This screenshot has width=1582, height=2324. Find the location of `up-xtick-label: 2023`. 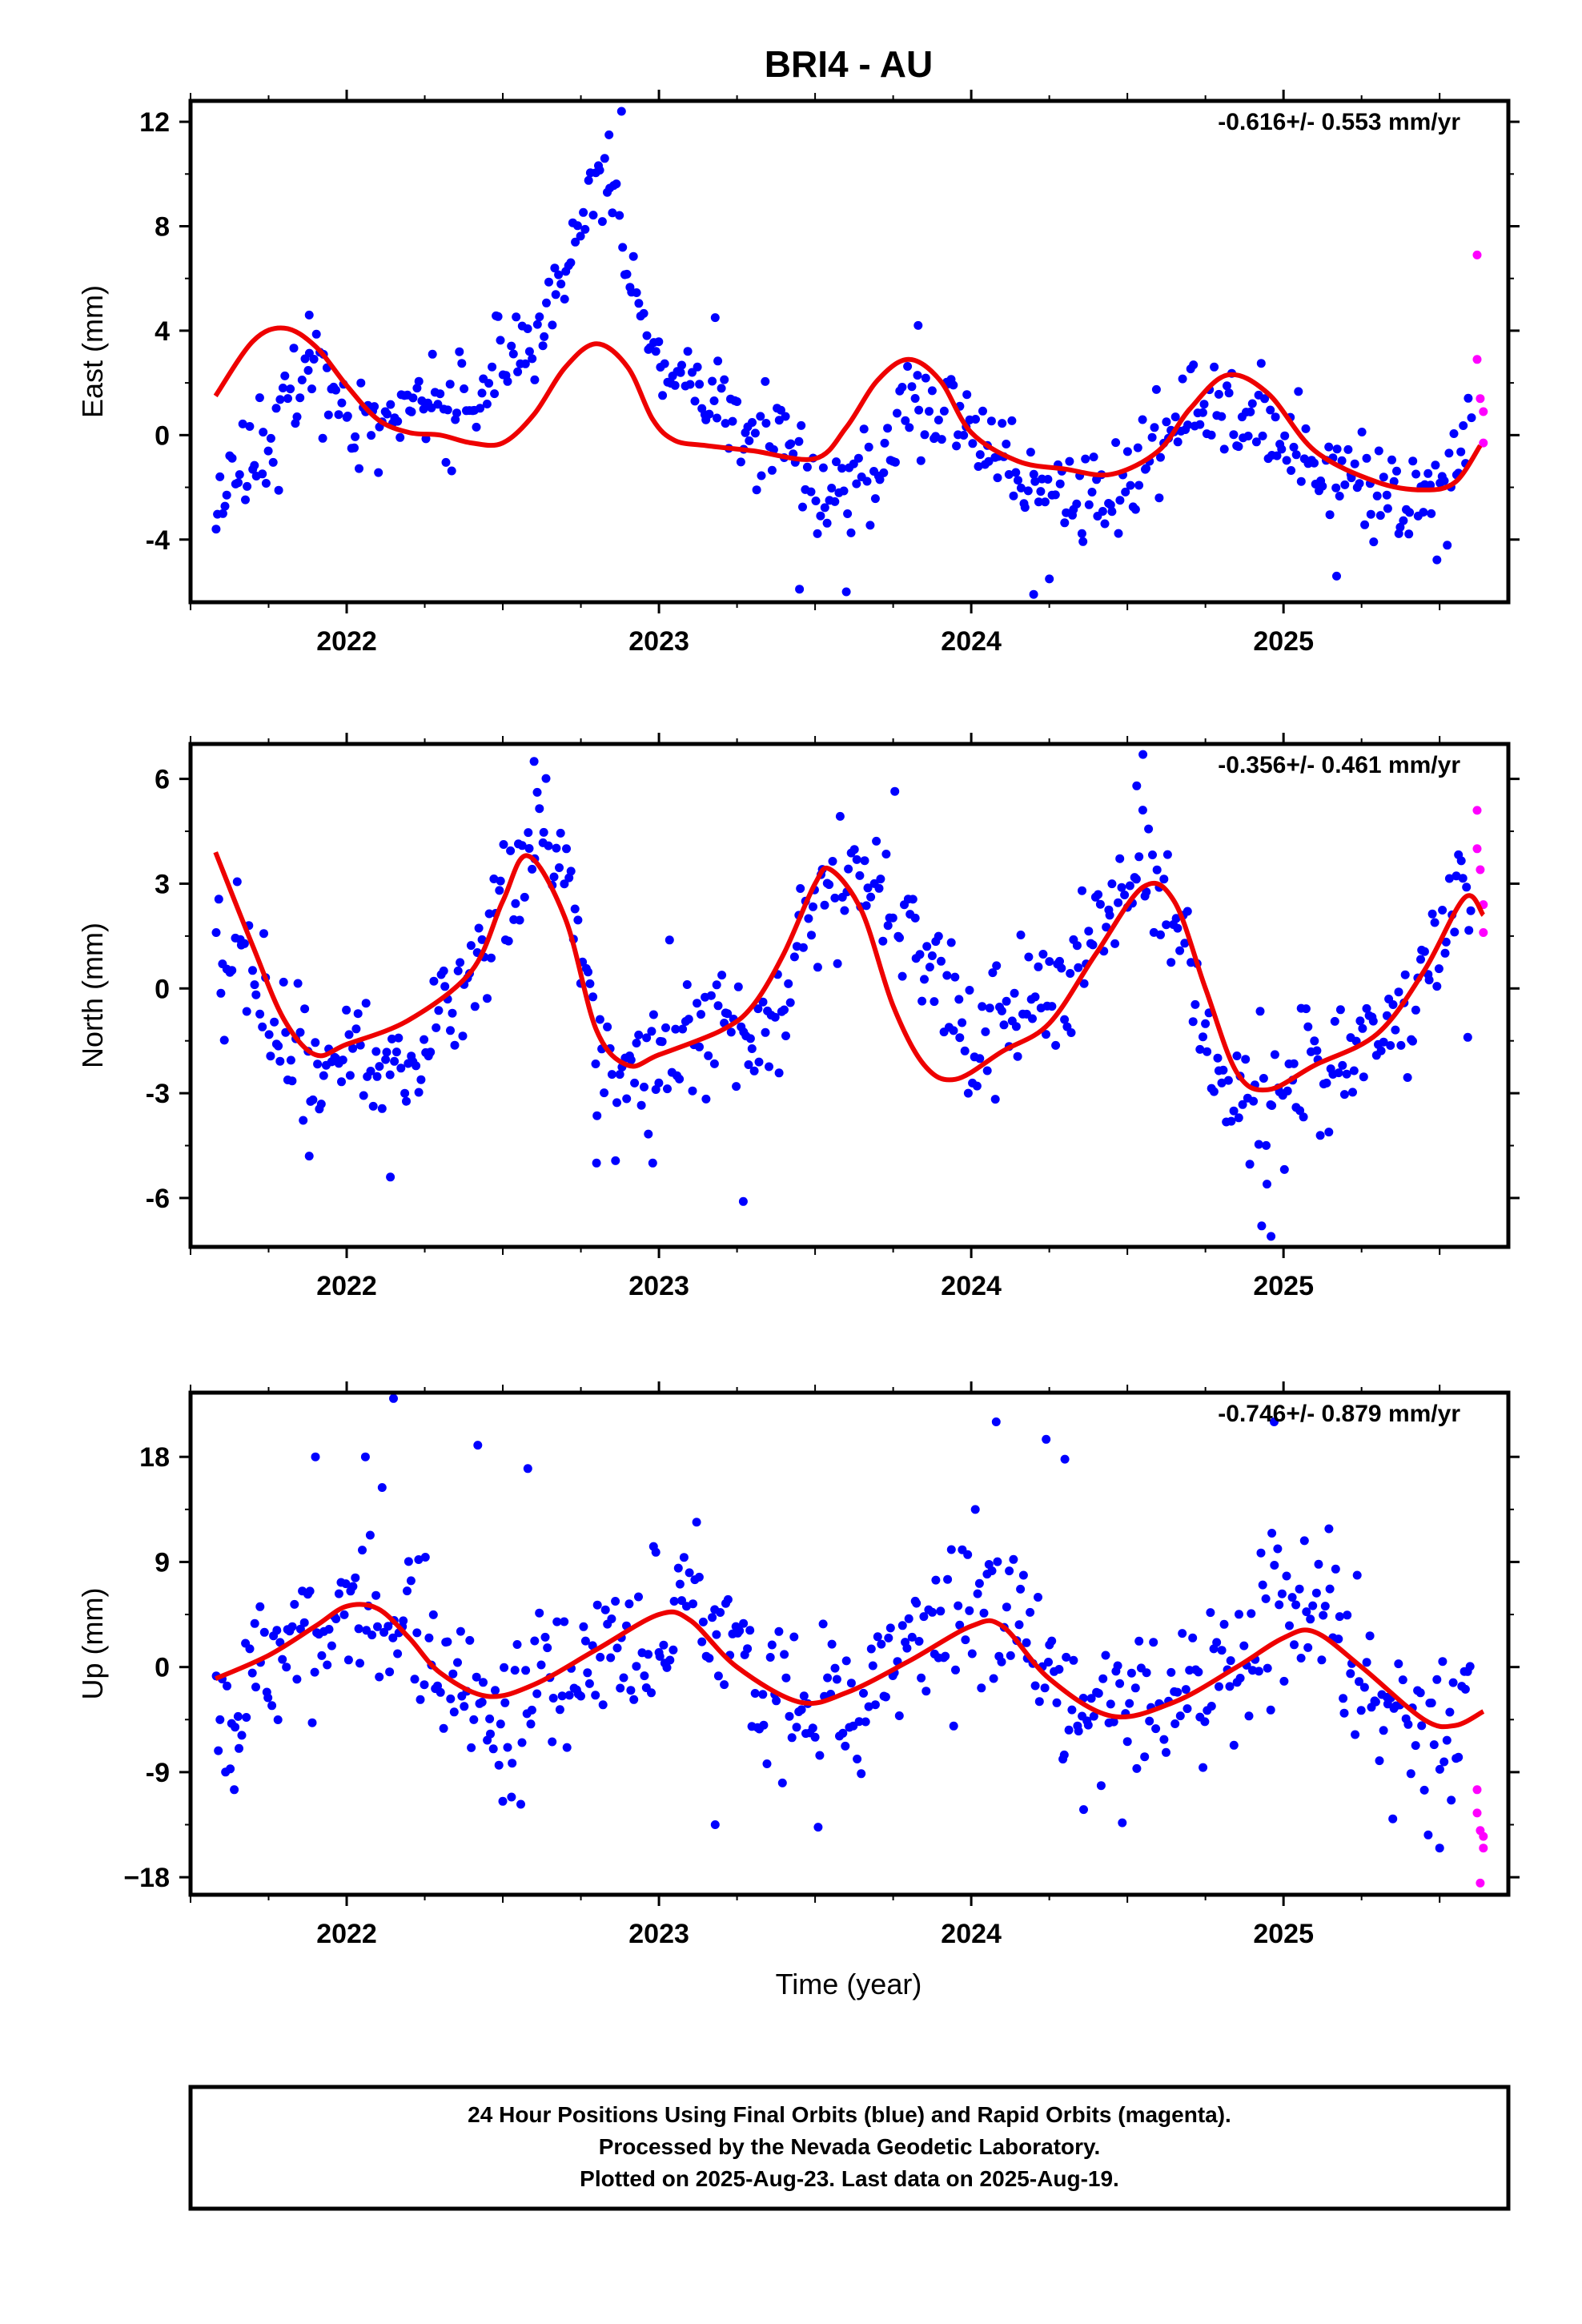

up-xtick-label: 2023 is located at coordinates (658, 1934).